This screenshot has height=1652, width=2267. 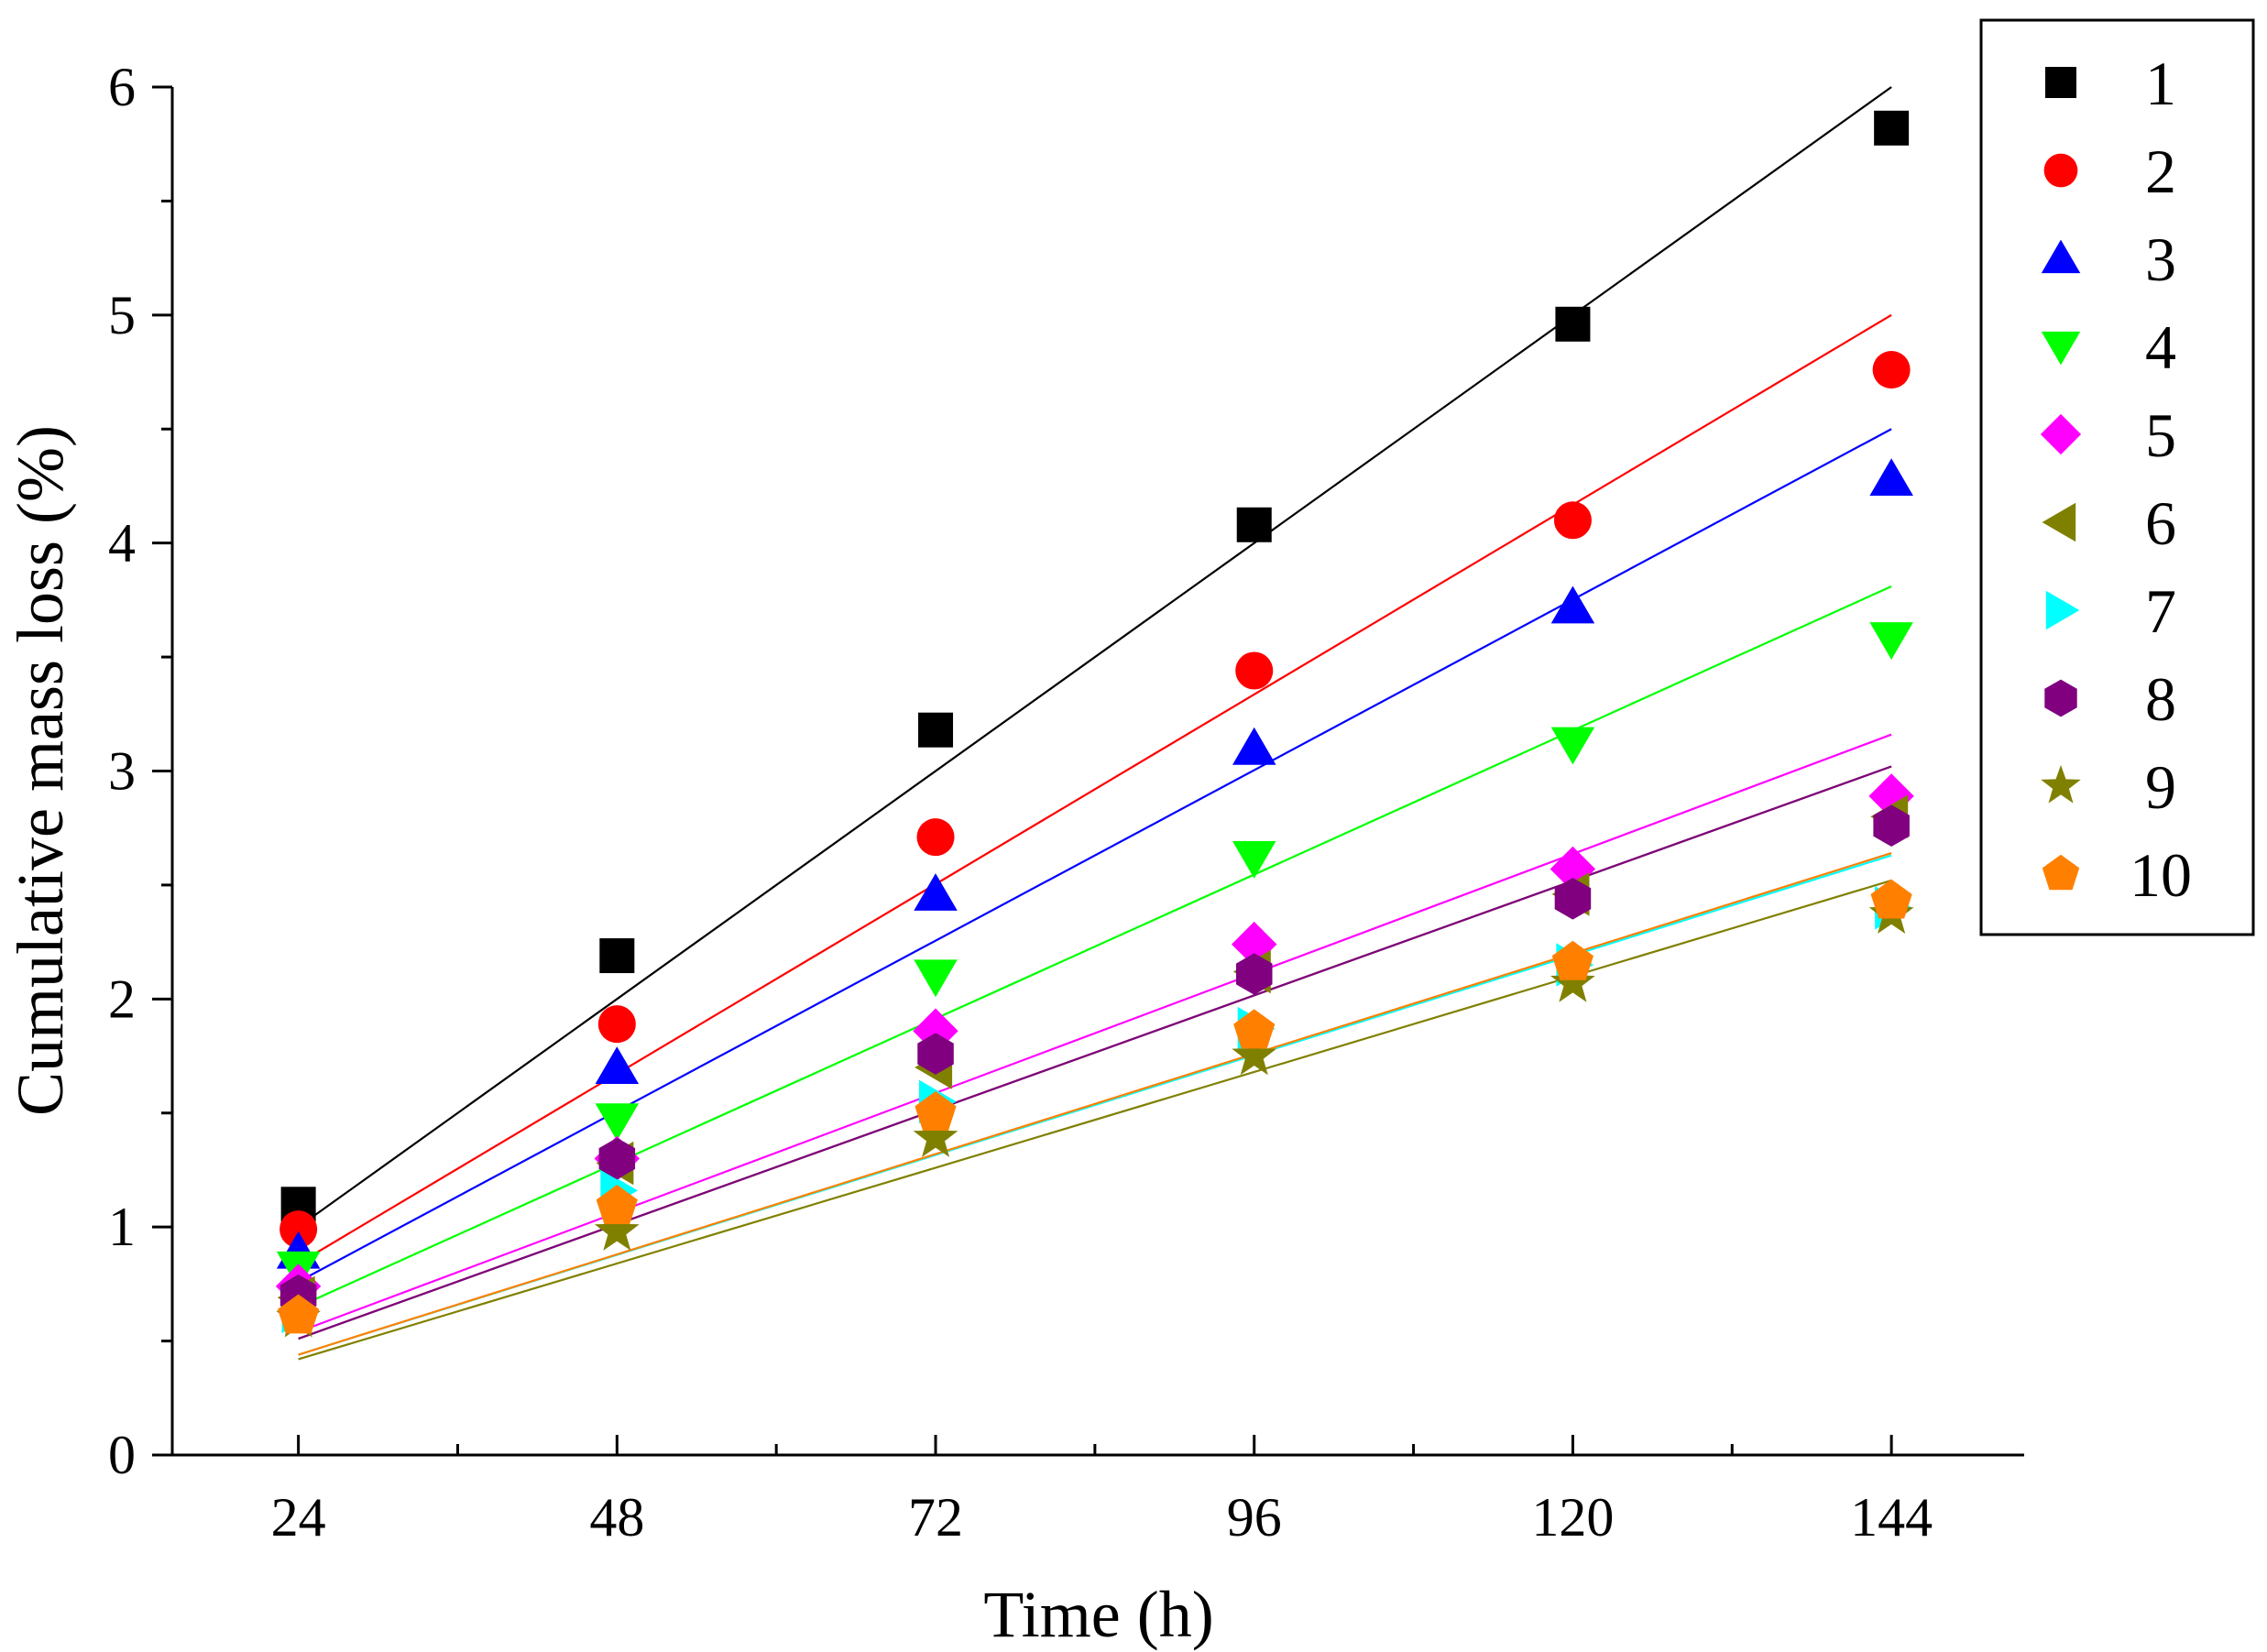 What do you see at coordinates (122, 1227) in the screenshot?
I see `y-tick-label: 1` at bounding box center [122, 1227].